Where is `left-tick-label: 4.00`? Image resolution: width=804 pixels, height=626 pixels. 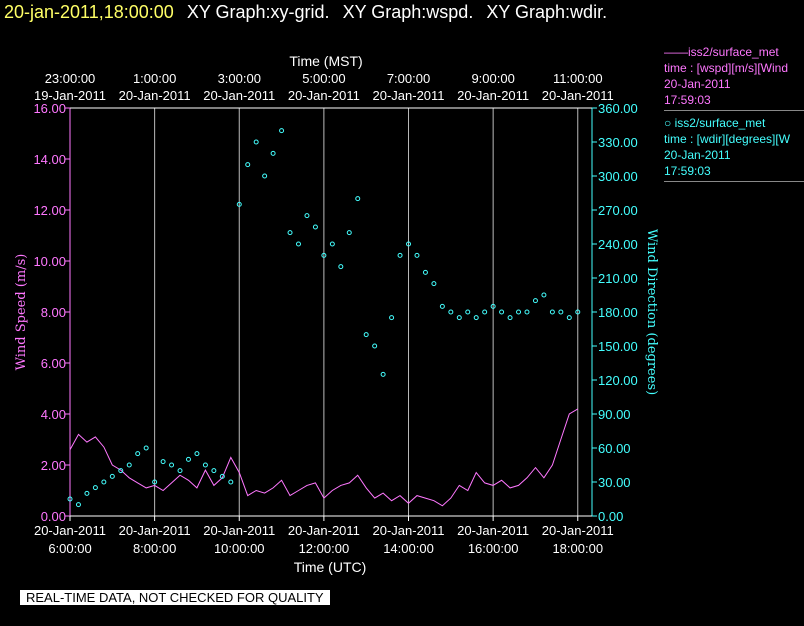 left-tick-label: 4.00 is located at coordinates (53, 414).